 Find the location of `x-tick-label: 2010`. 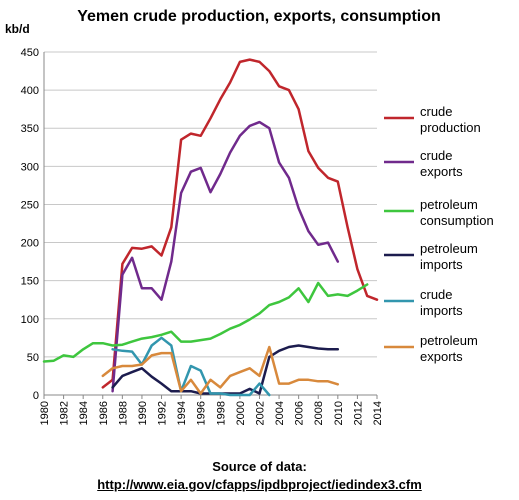

x-tick-label: 2010 is located at coordinates (339, 413).